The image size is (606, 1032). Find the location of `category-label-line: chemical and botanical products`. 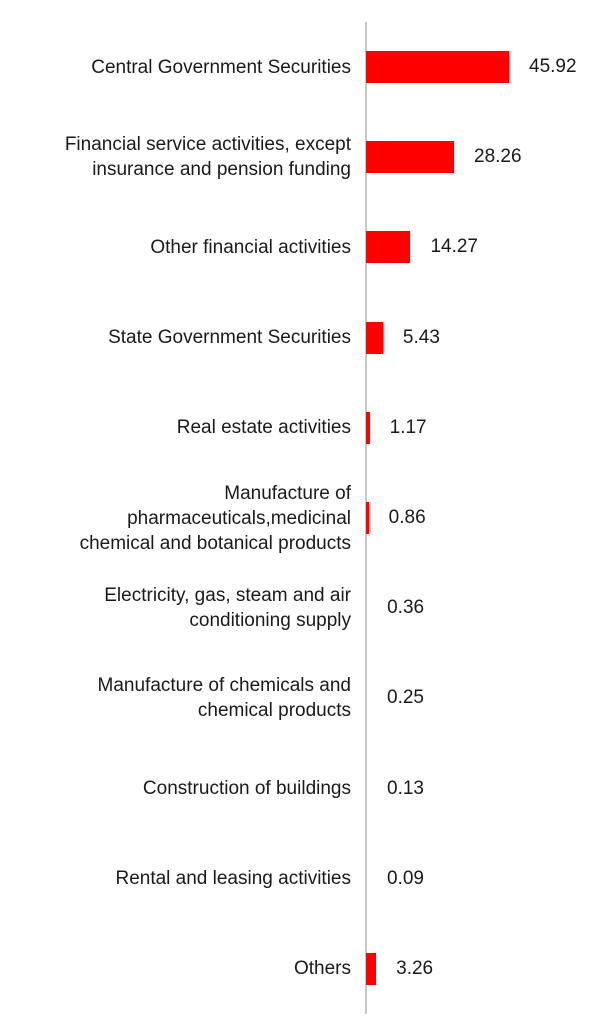

category-label-line: chemical and botanical products is located at coordinates (215, 543).